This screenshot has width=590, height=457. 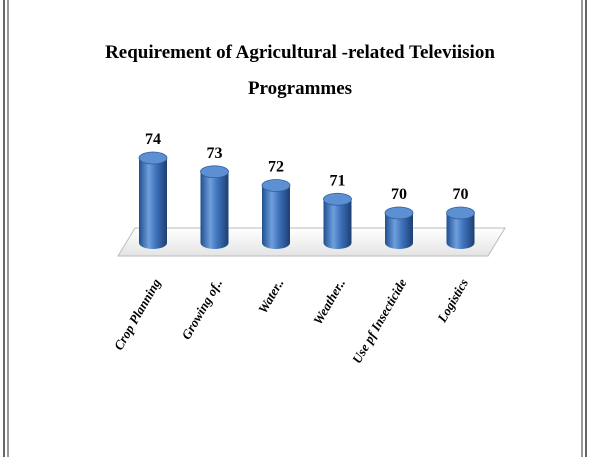 I want to click on value-label: 72, so click(x=276, y=167).